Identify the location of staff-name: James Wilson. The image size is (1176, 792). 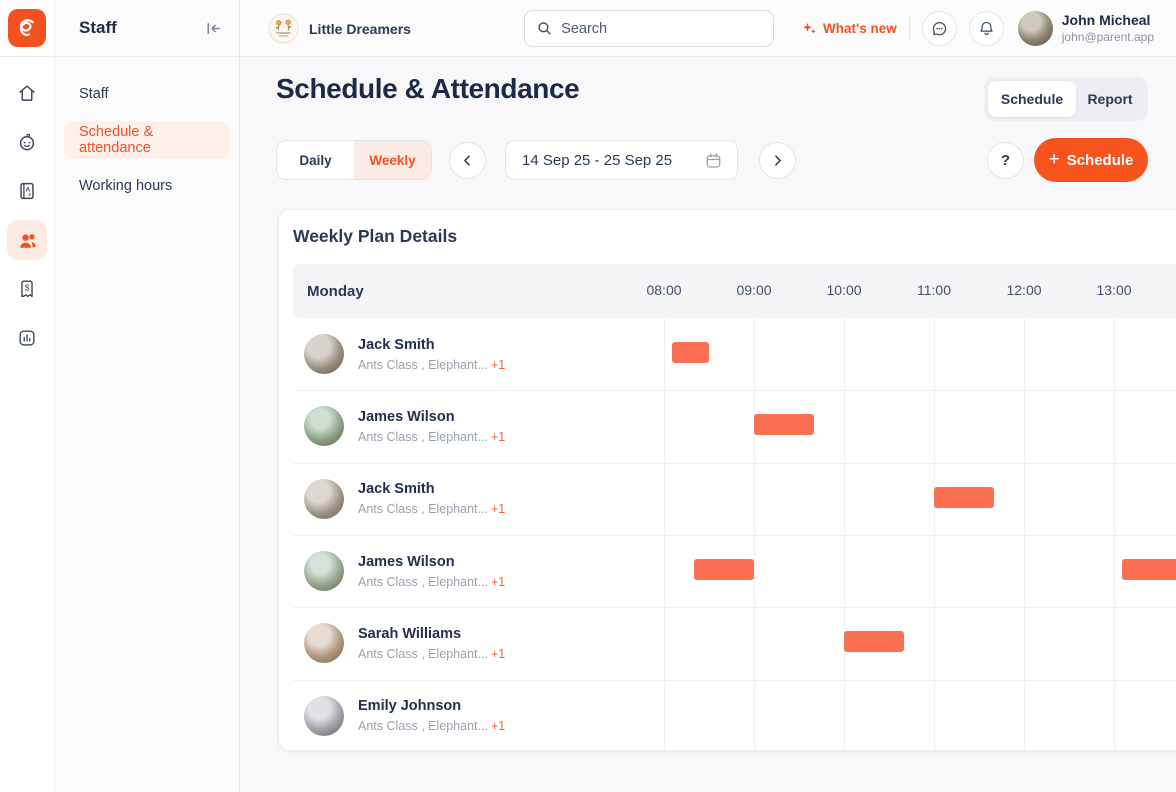
(406, 561).